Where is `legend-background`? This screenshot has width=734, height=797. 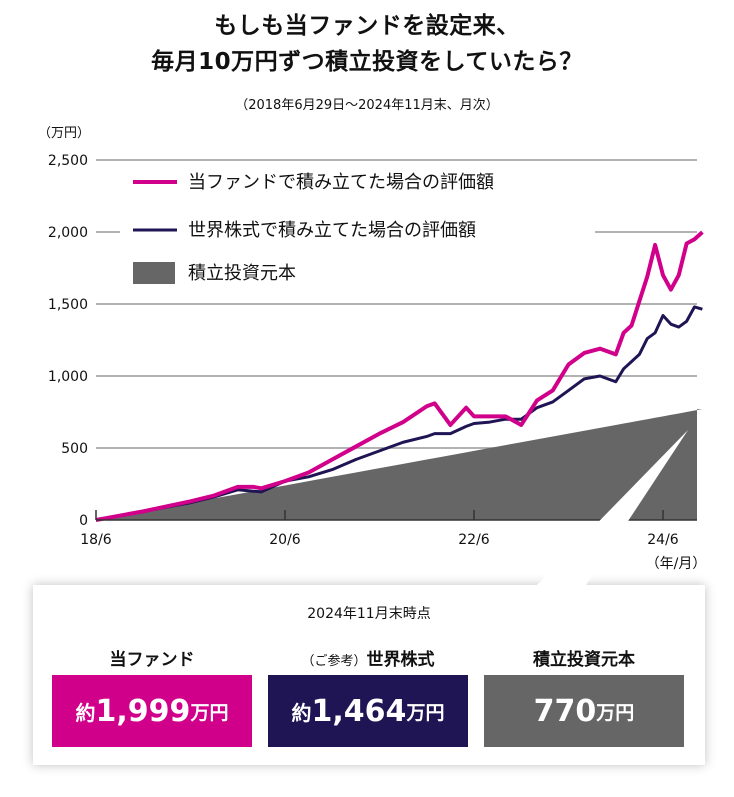
legend-background is located at coordinates (357, 232).